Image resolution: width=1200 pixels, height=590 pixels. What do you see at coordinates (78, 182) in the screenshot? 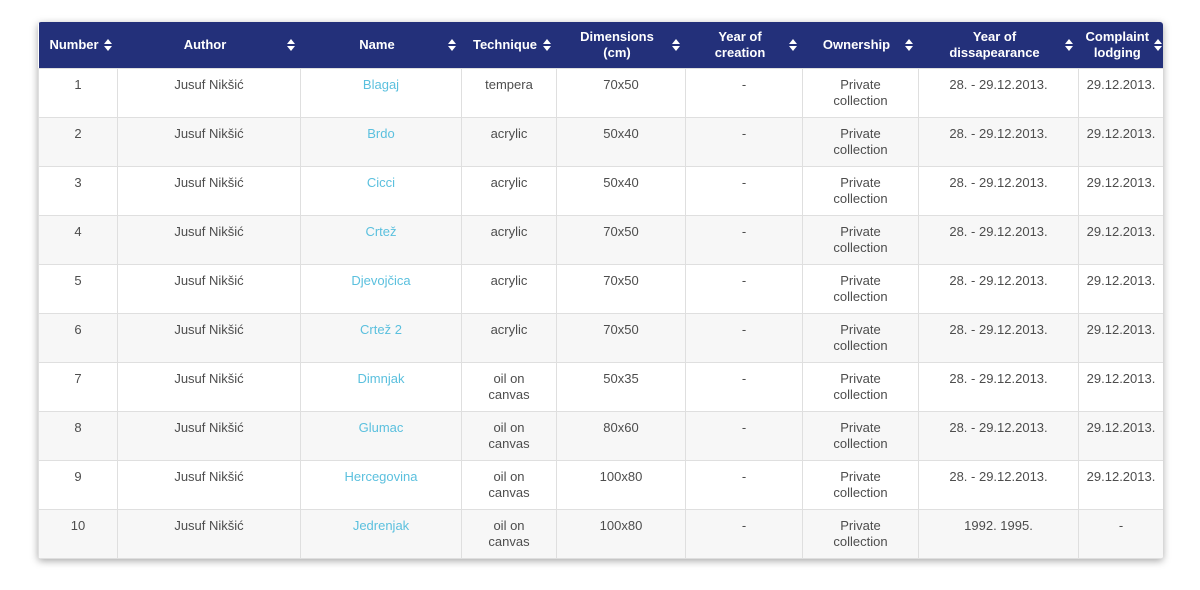
I see `cell-value: 3` at bounding box center [78, 182].